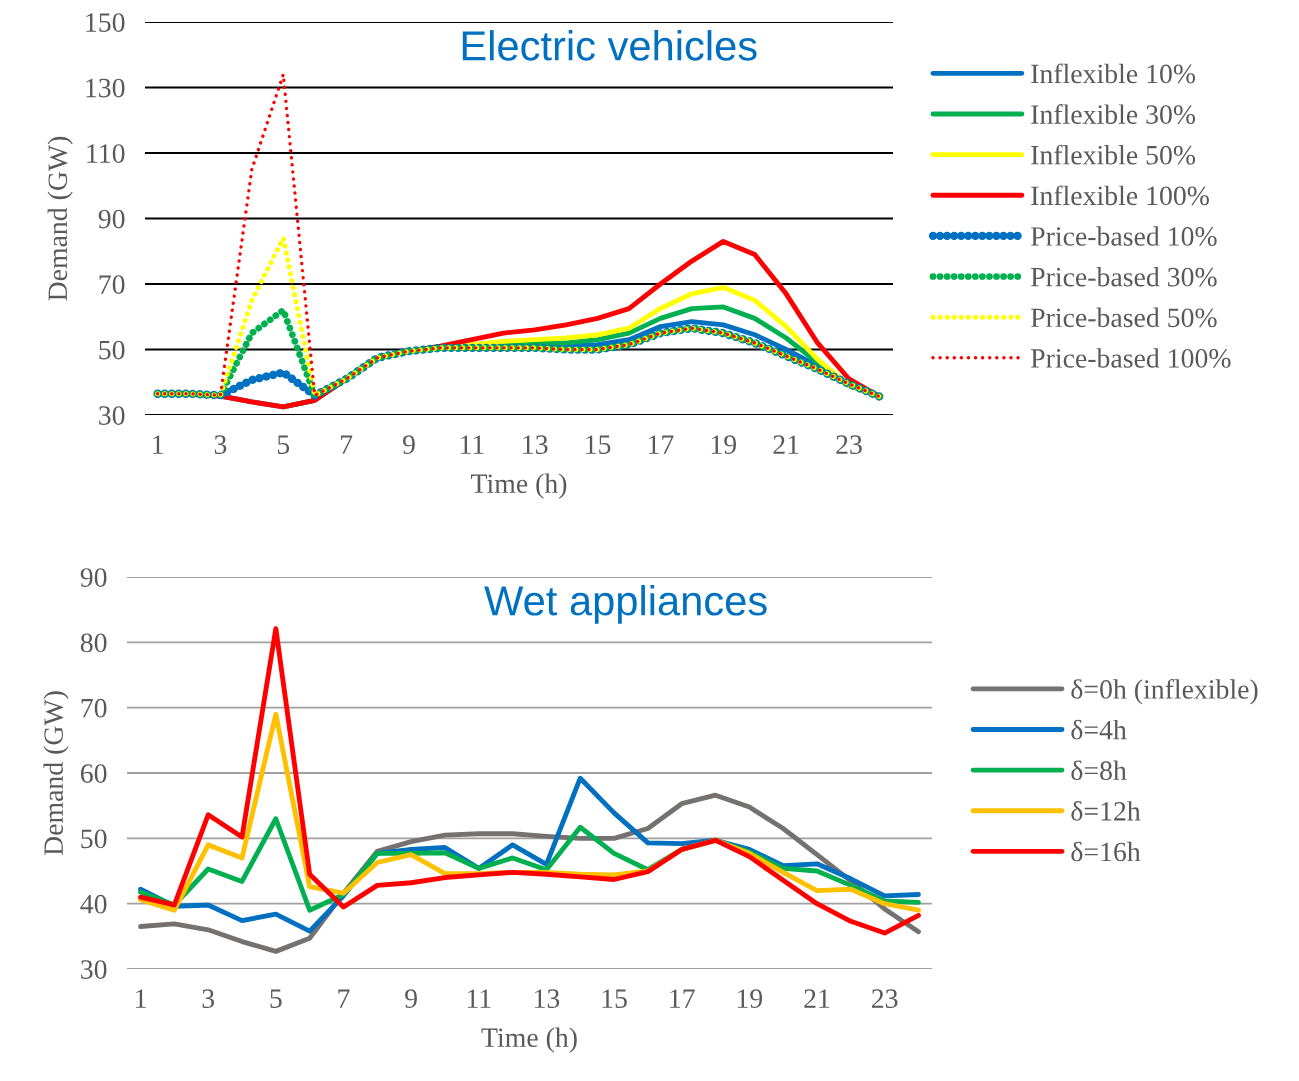 The image size is (1299, 1081). Describe the element at coordinates (1113, 154) in the screenshot. I see `legend-label: Inflexible 50%` at that location.